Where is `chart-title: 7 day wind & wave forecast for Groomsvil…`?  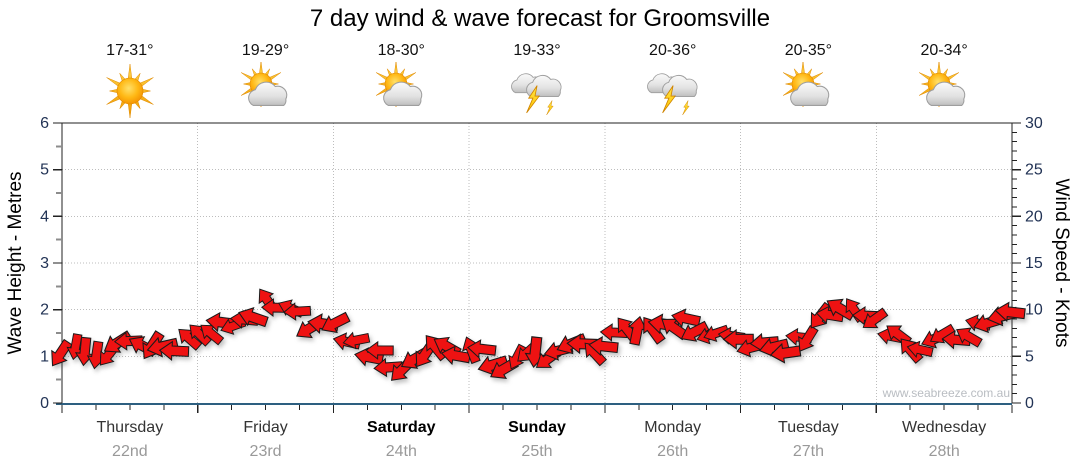
chart-title: 7 day wind & wave forecast for Groomsvil… is located at coordinates (540, 18).